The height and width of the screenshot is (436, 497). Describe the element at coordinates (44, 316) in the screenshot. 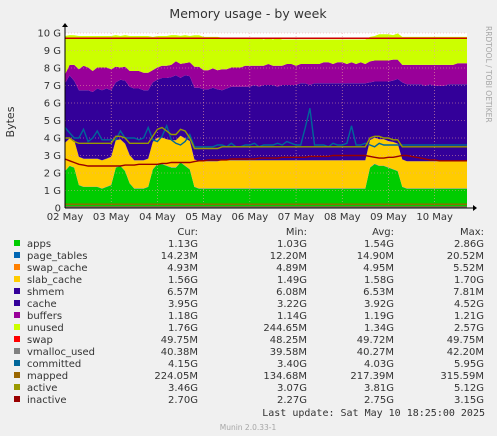

I see `legend-name-buffers: buffers` at that location.